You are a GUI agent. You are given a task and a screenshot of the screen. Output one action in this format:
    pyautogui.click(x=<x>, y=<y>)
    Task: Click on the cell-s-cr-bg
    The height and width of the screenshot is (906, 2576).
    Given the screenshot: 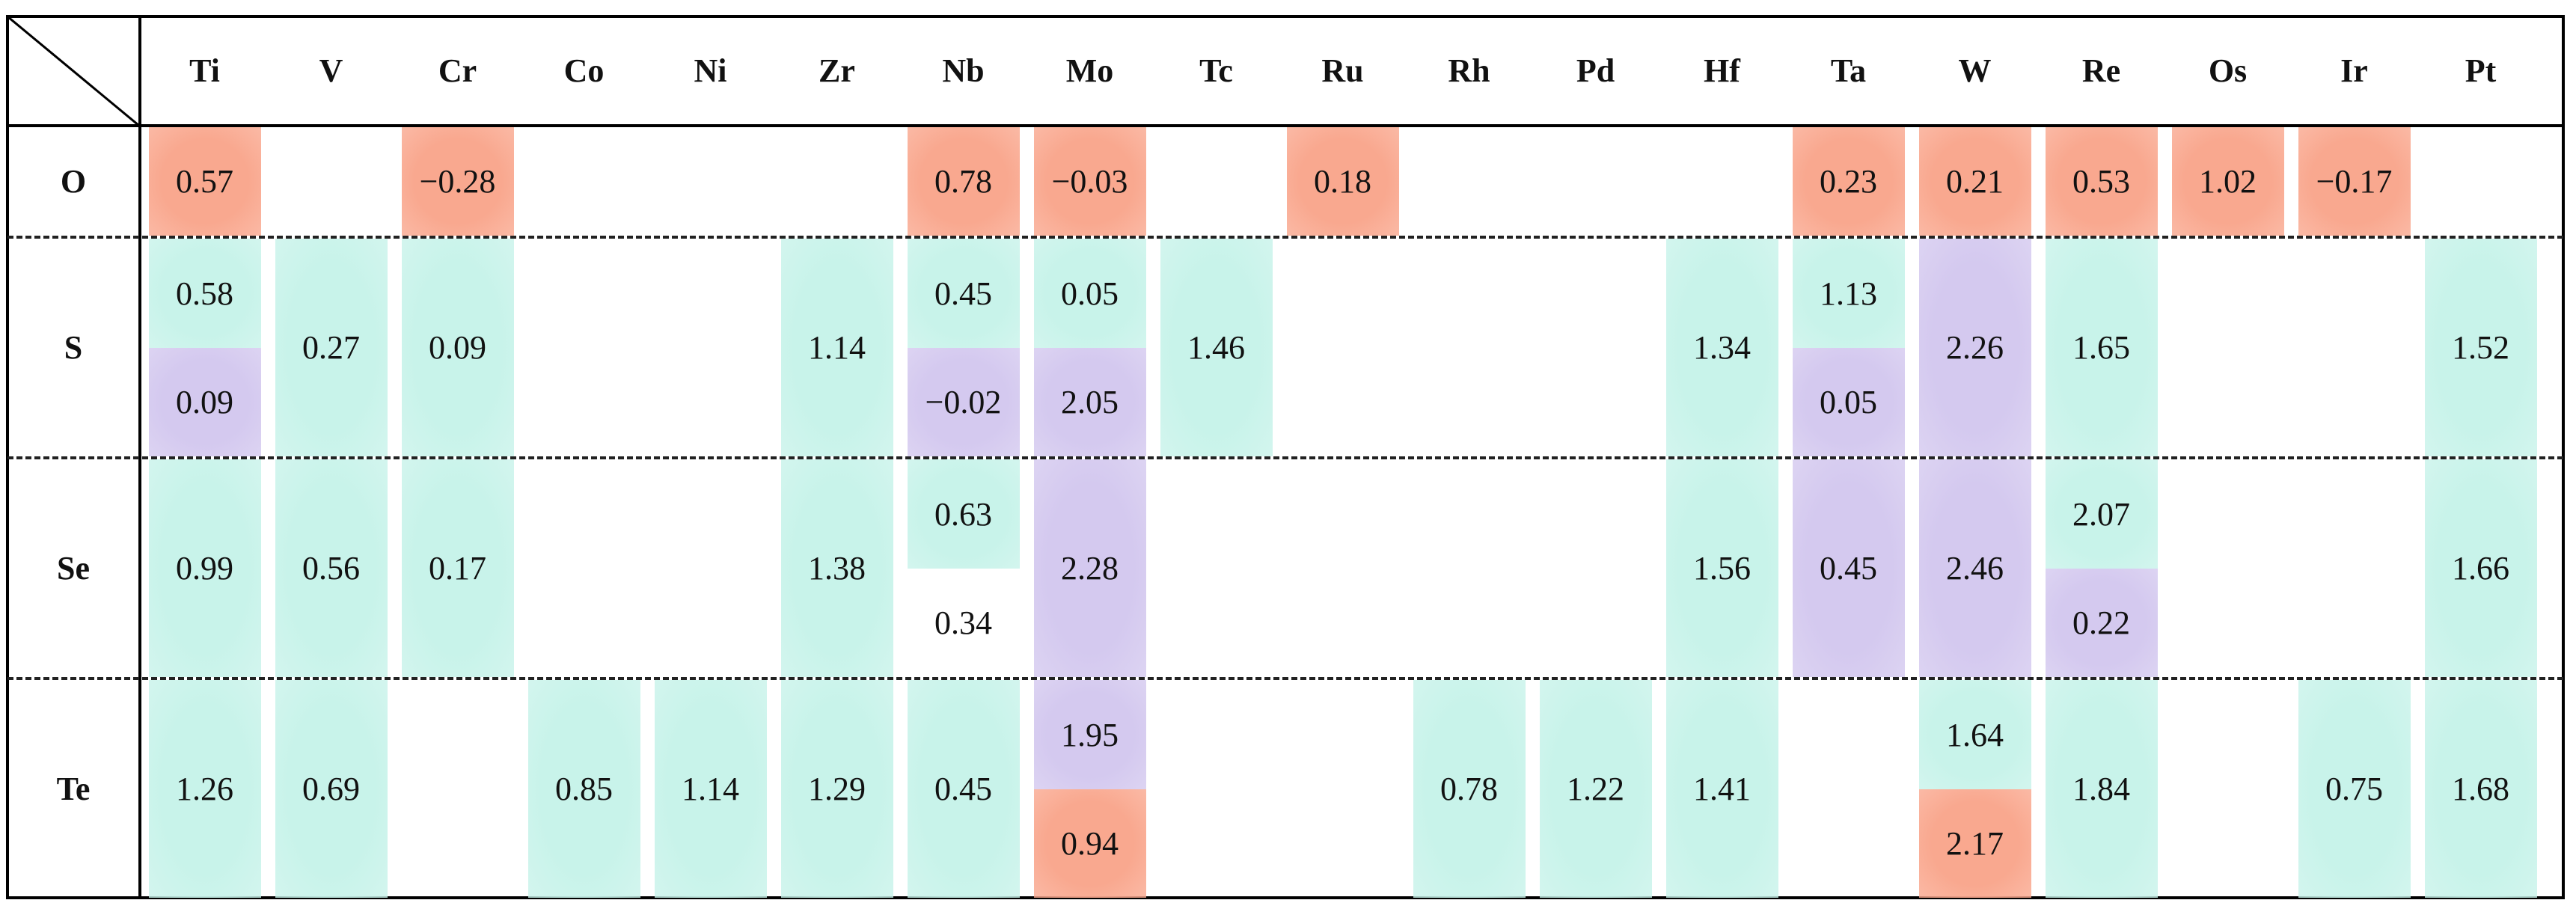 What is the action you would take?
    pyautogui.click(x=458, y=347)
    